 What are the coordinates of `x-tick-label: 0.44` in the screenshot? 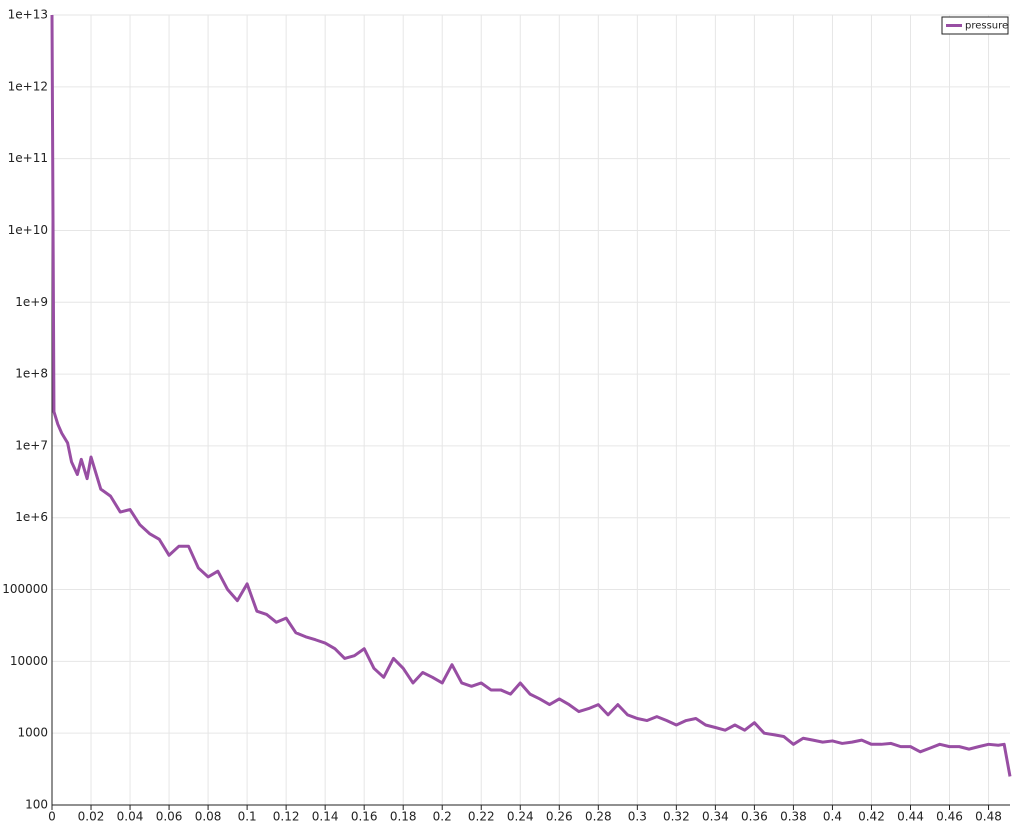 It's located at (910, 817).